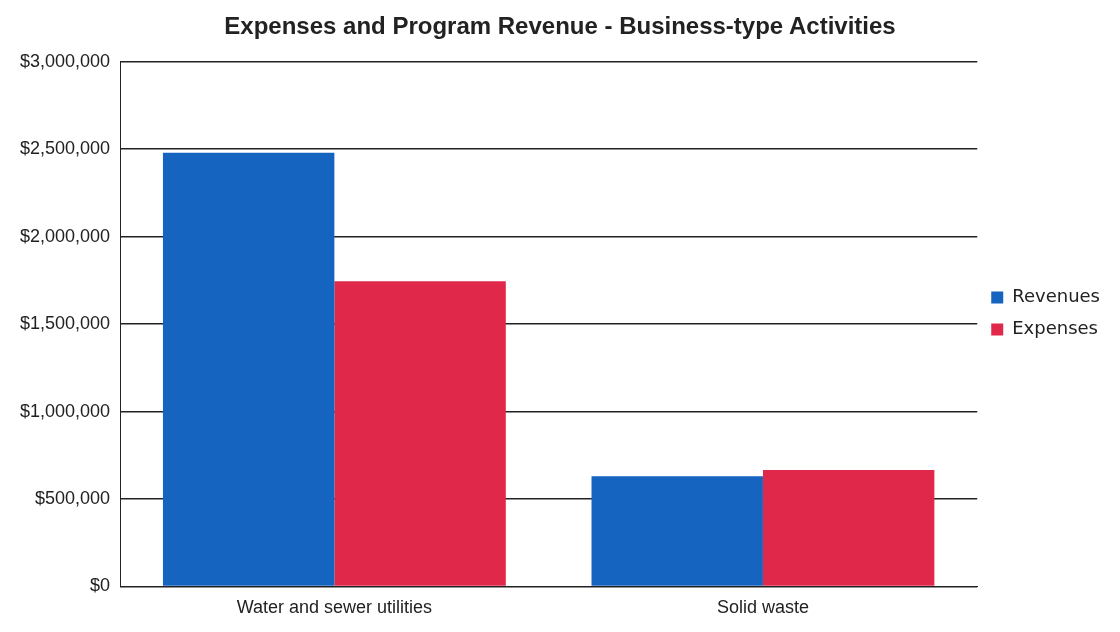  I want to click on y-tick-label: $3,000,000, so click(65, 60).